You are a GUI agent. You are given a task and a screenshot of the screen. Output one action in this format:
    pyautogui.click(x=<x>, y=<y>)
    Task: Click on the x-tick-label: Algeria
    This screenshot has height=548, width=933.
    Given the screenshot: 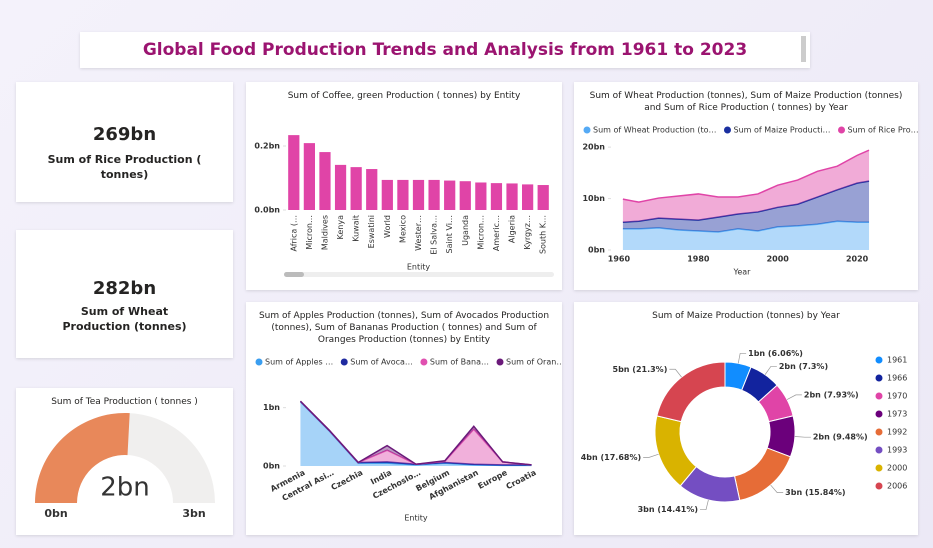 What is the action you would take?
    pyautogui.click(x=512, y=229)
    